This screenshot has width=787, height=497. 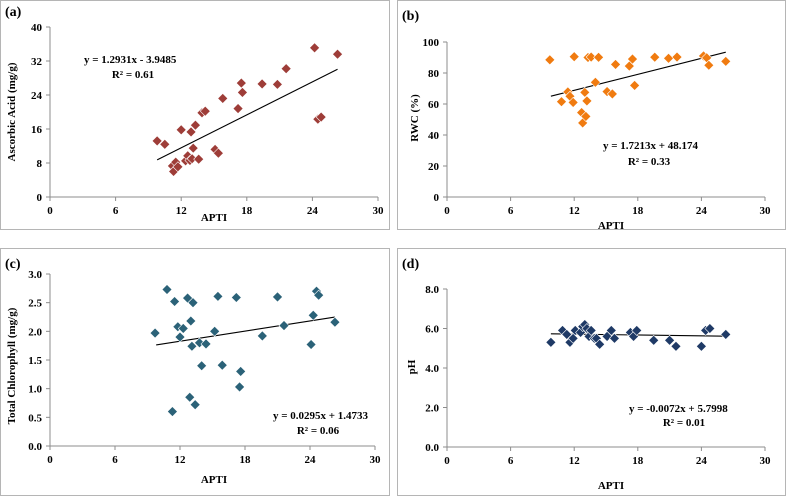 I want to click on panel-c-x-tick-label: 24, so click(x=311, y=460).